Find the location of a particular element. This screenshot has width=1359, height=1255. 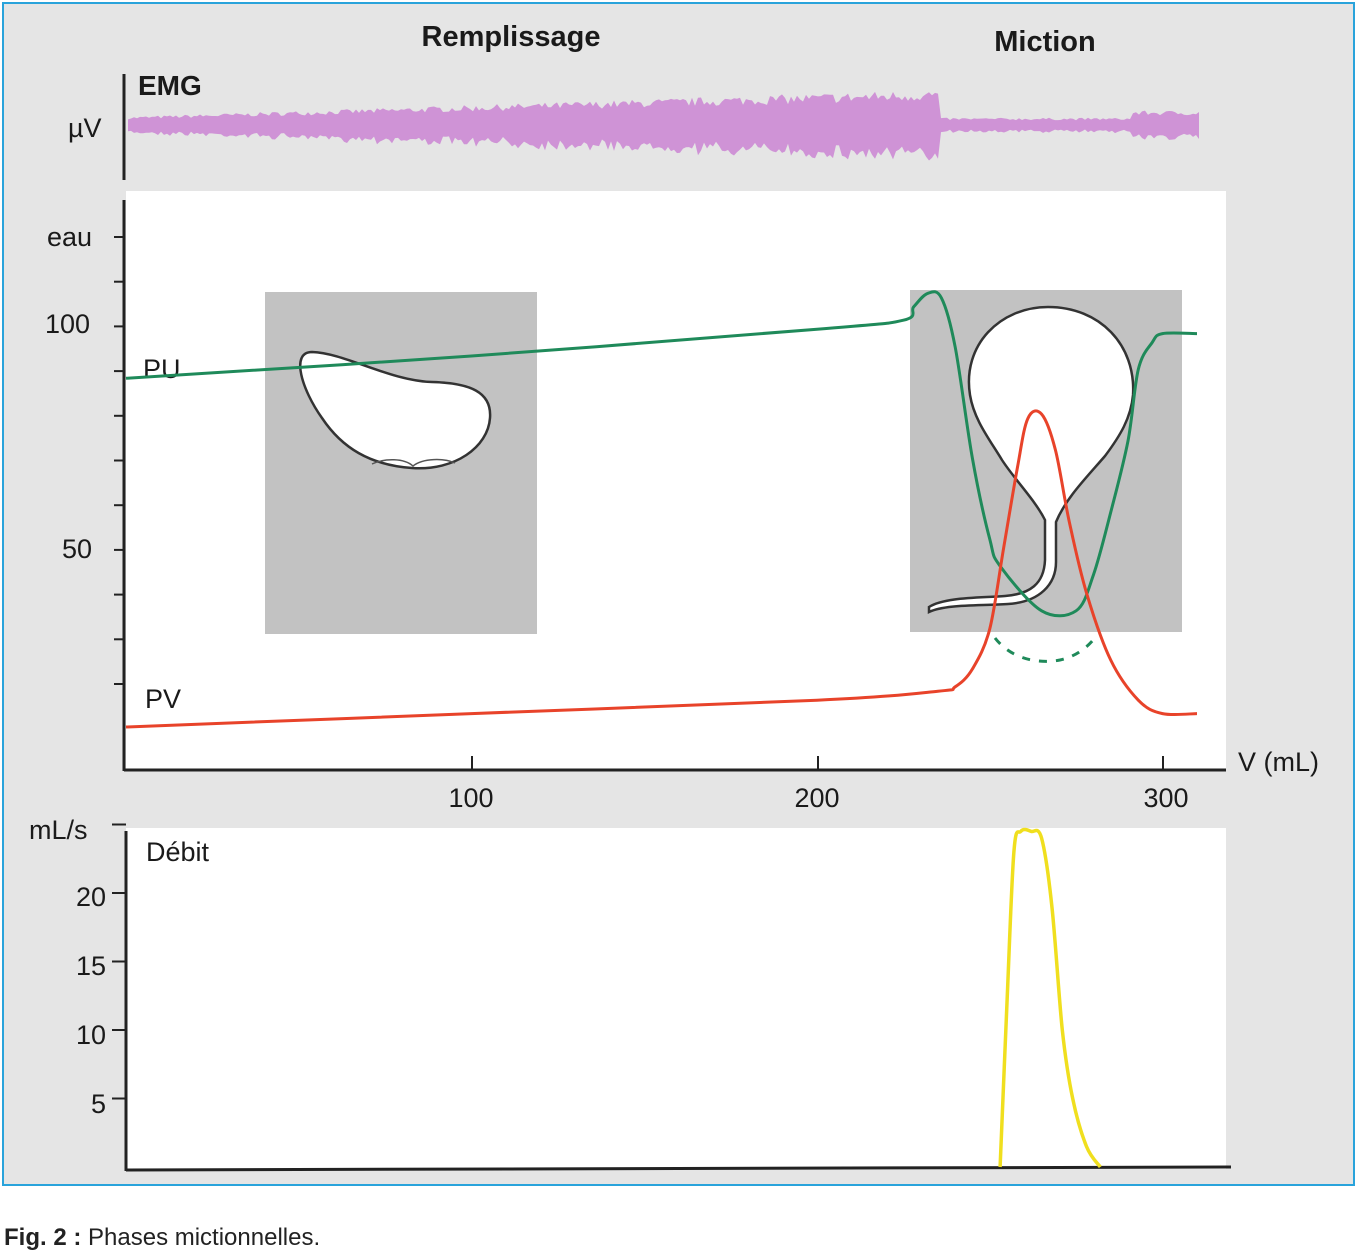

flow-tick-5: 5 is located at coordinates (98, 1104).